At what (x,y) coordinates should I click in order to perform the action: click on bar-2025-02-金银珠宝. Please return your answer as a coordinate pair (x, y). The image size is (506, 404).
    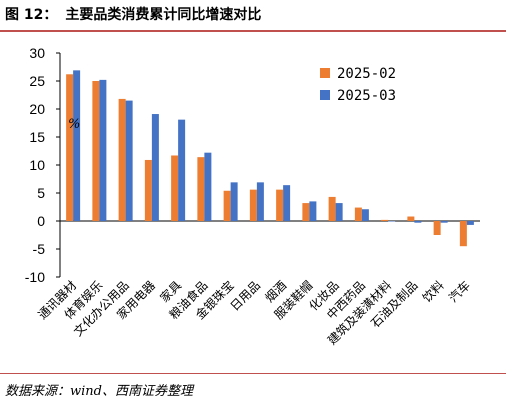
    Looking at the image, I should click on (227, 205).